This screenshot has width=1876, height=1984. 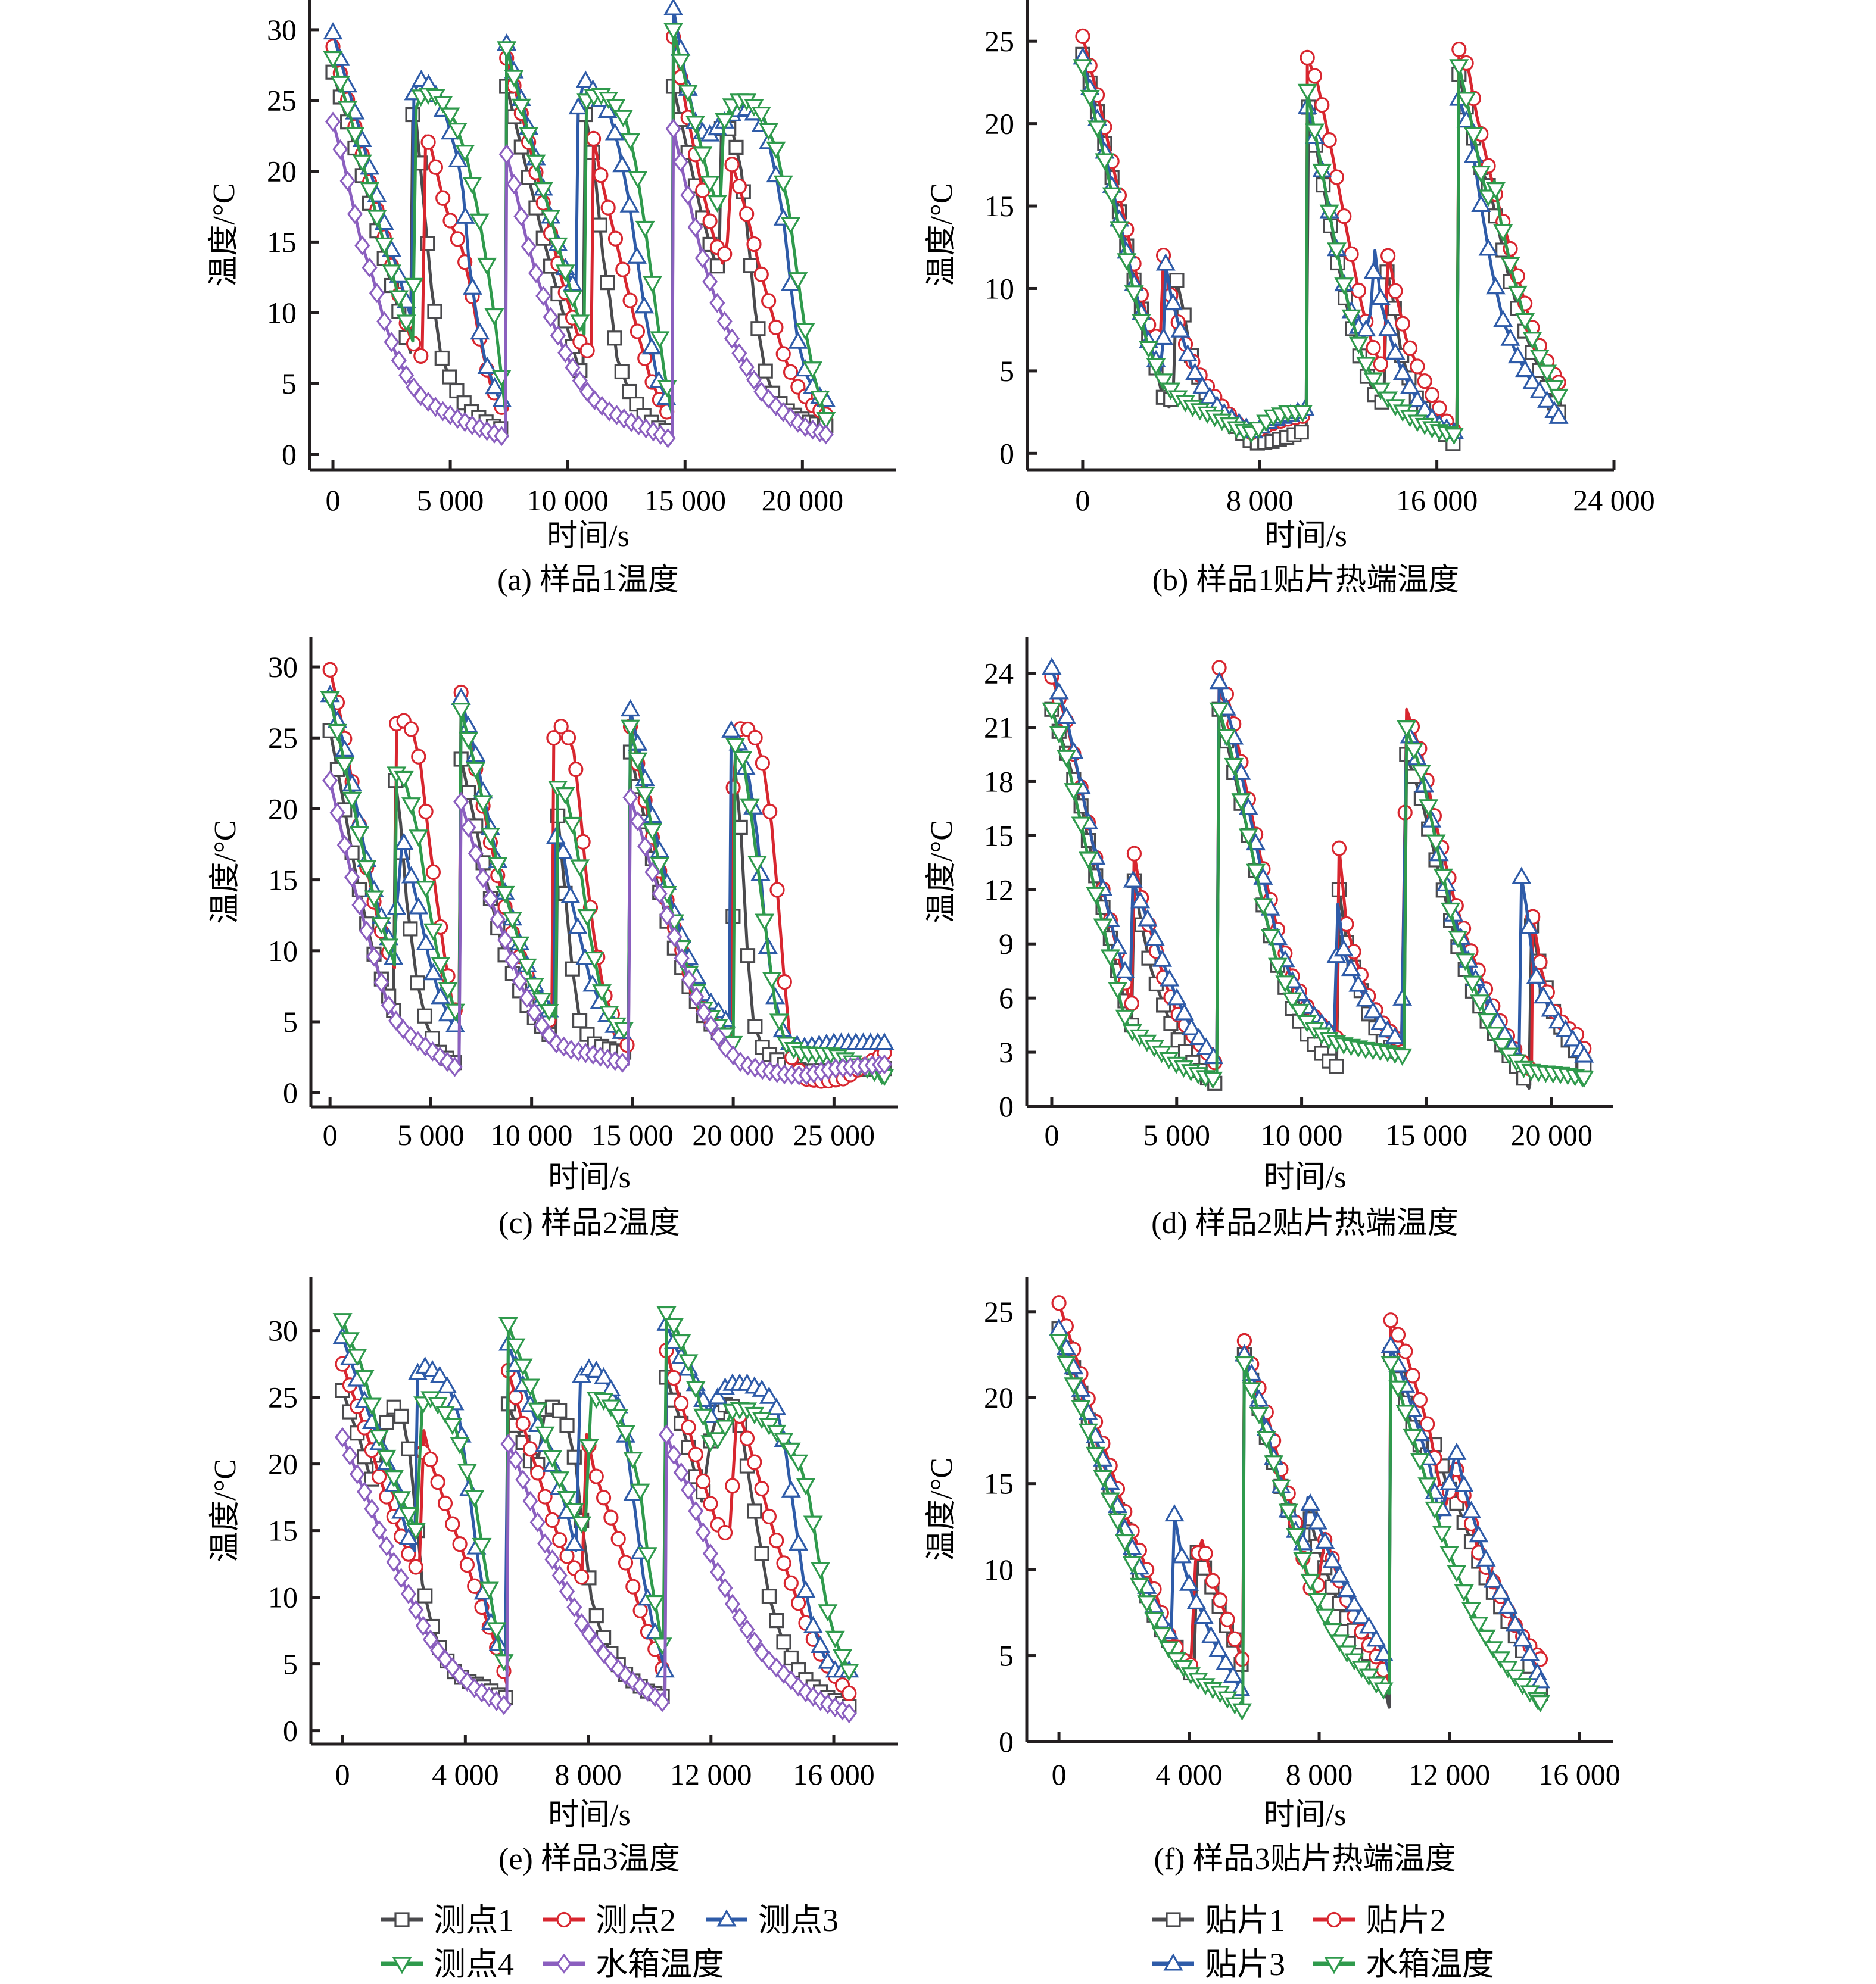 What do you see at coordinates (1299, 1489) in the screenshot?
I see `series-p2` at bounding box center [1299, 1489].